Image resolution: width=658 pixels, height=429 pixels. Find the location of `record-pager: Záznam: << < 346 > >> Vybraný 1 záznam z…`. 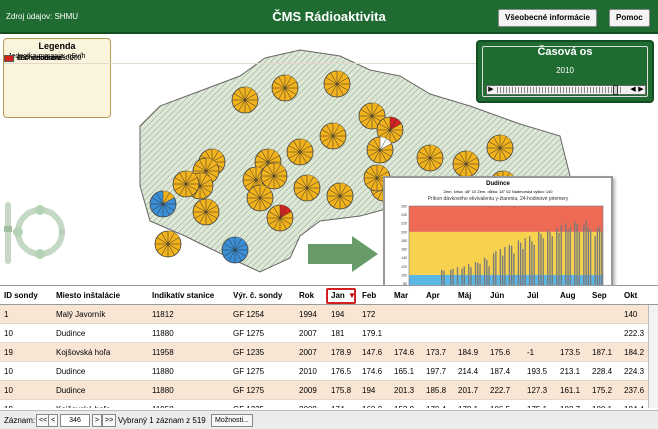

record-pager: Záznam: << < 346 > >> Vybraný 1 záznam z… is located at coordinates (329, 419).